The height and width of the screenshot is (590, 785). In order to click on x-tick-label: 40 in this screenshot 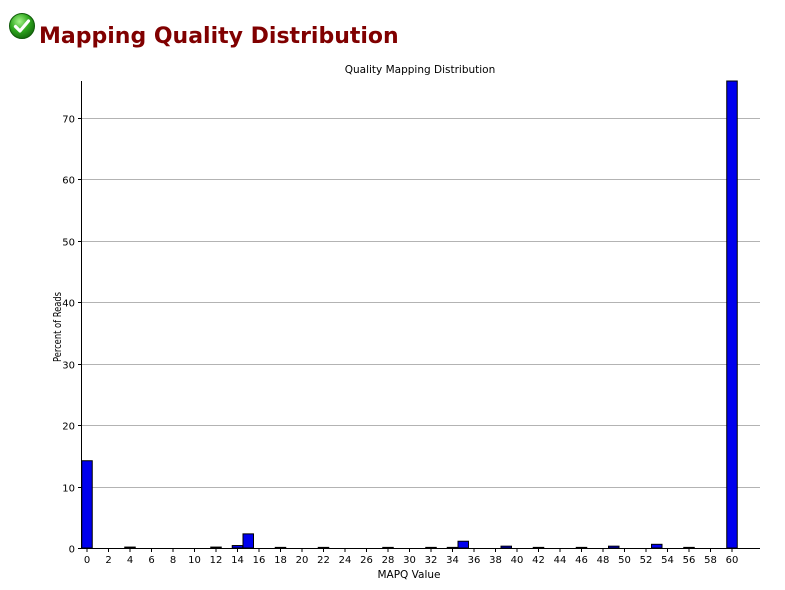, I will do `click(517, 560)`.